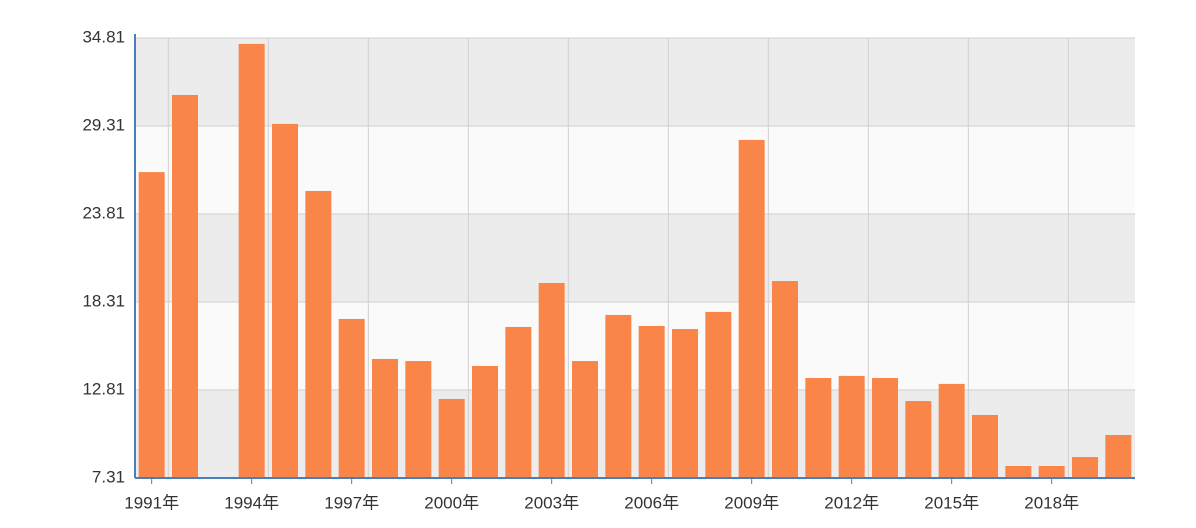 This screenshot has height=528, width=1196. What do you see at coordinates (103, 212) in the screenshot?
I see `y-tick-label: 23.81` at bounding box center [103, 212].